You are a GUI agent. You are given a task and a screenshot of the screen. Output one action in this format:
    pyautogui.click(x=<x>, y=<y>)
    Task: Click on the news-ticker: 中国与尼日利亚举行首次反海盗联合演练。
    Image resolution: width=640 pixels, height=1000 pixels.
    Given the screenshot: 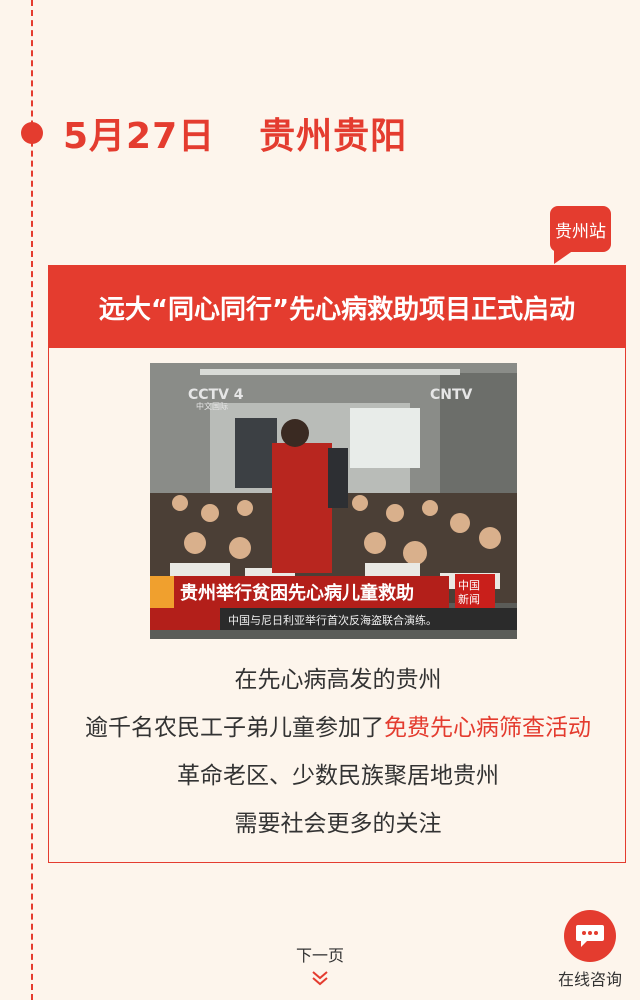 What is the action you would take?
    pyautogui.click(x=332, y=620)
    